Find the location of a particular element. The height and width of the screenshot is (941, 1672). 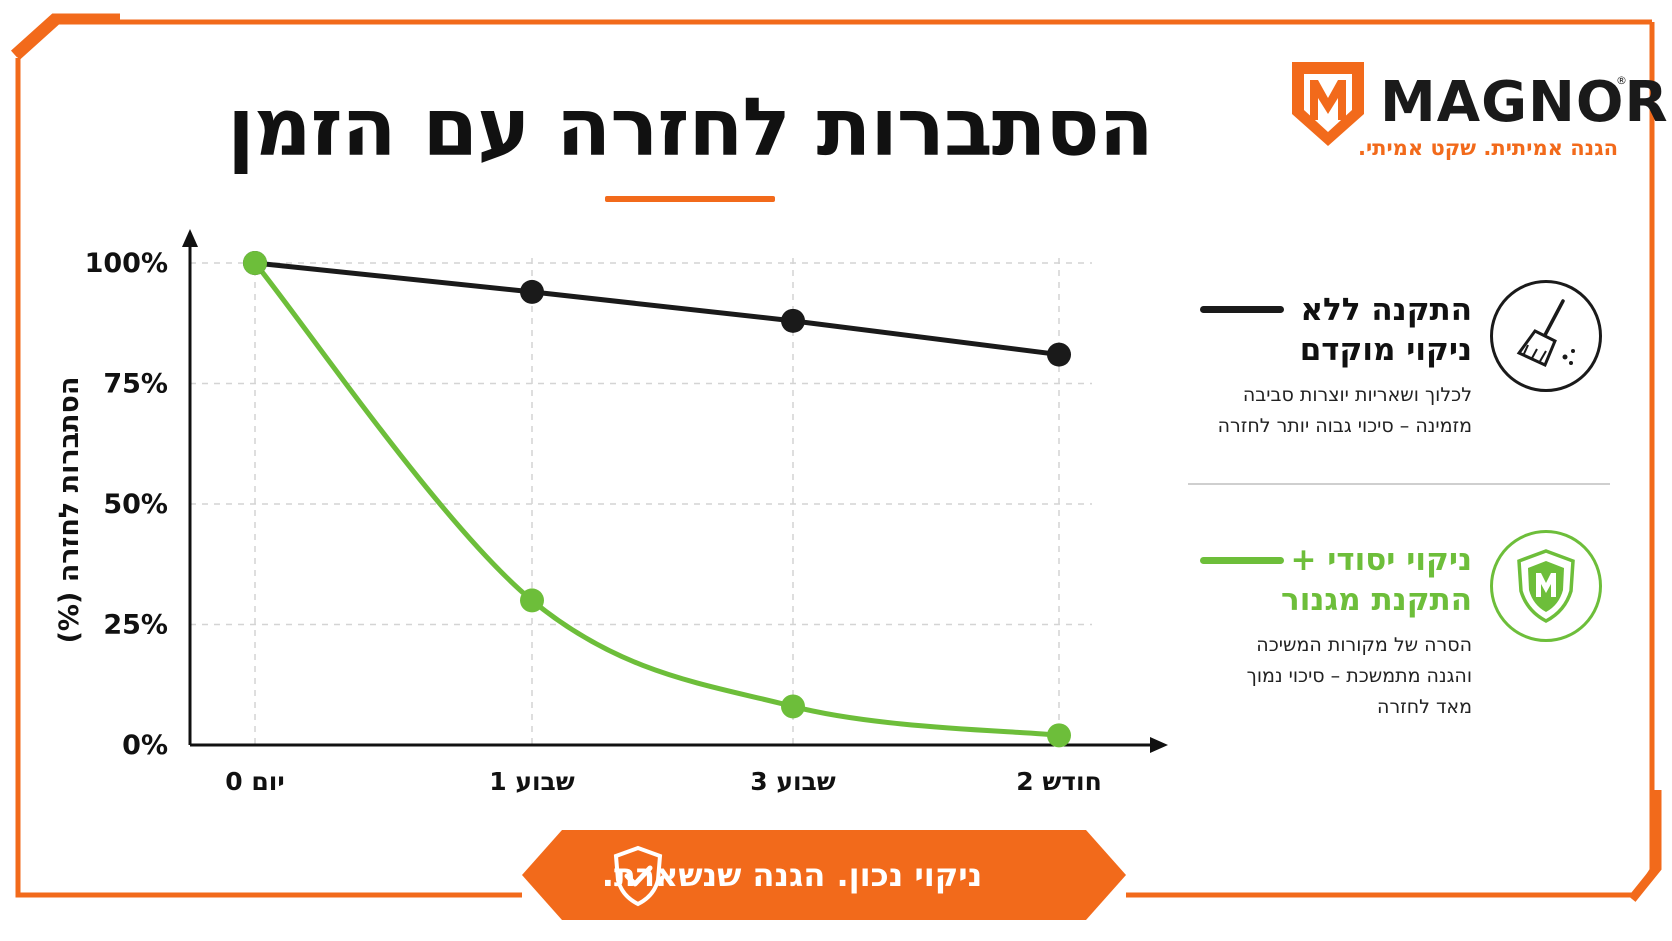

x-axis-arrow is located at coordinates (1159, 745).